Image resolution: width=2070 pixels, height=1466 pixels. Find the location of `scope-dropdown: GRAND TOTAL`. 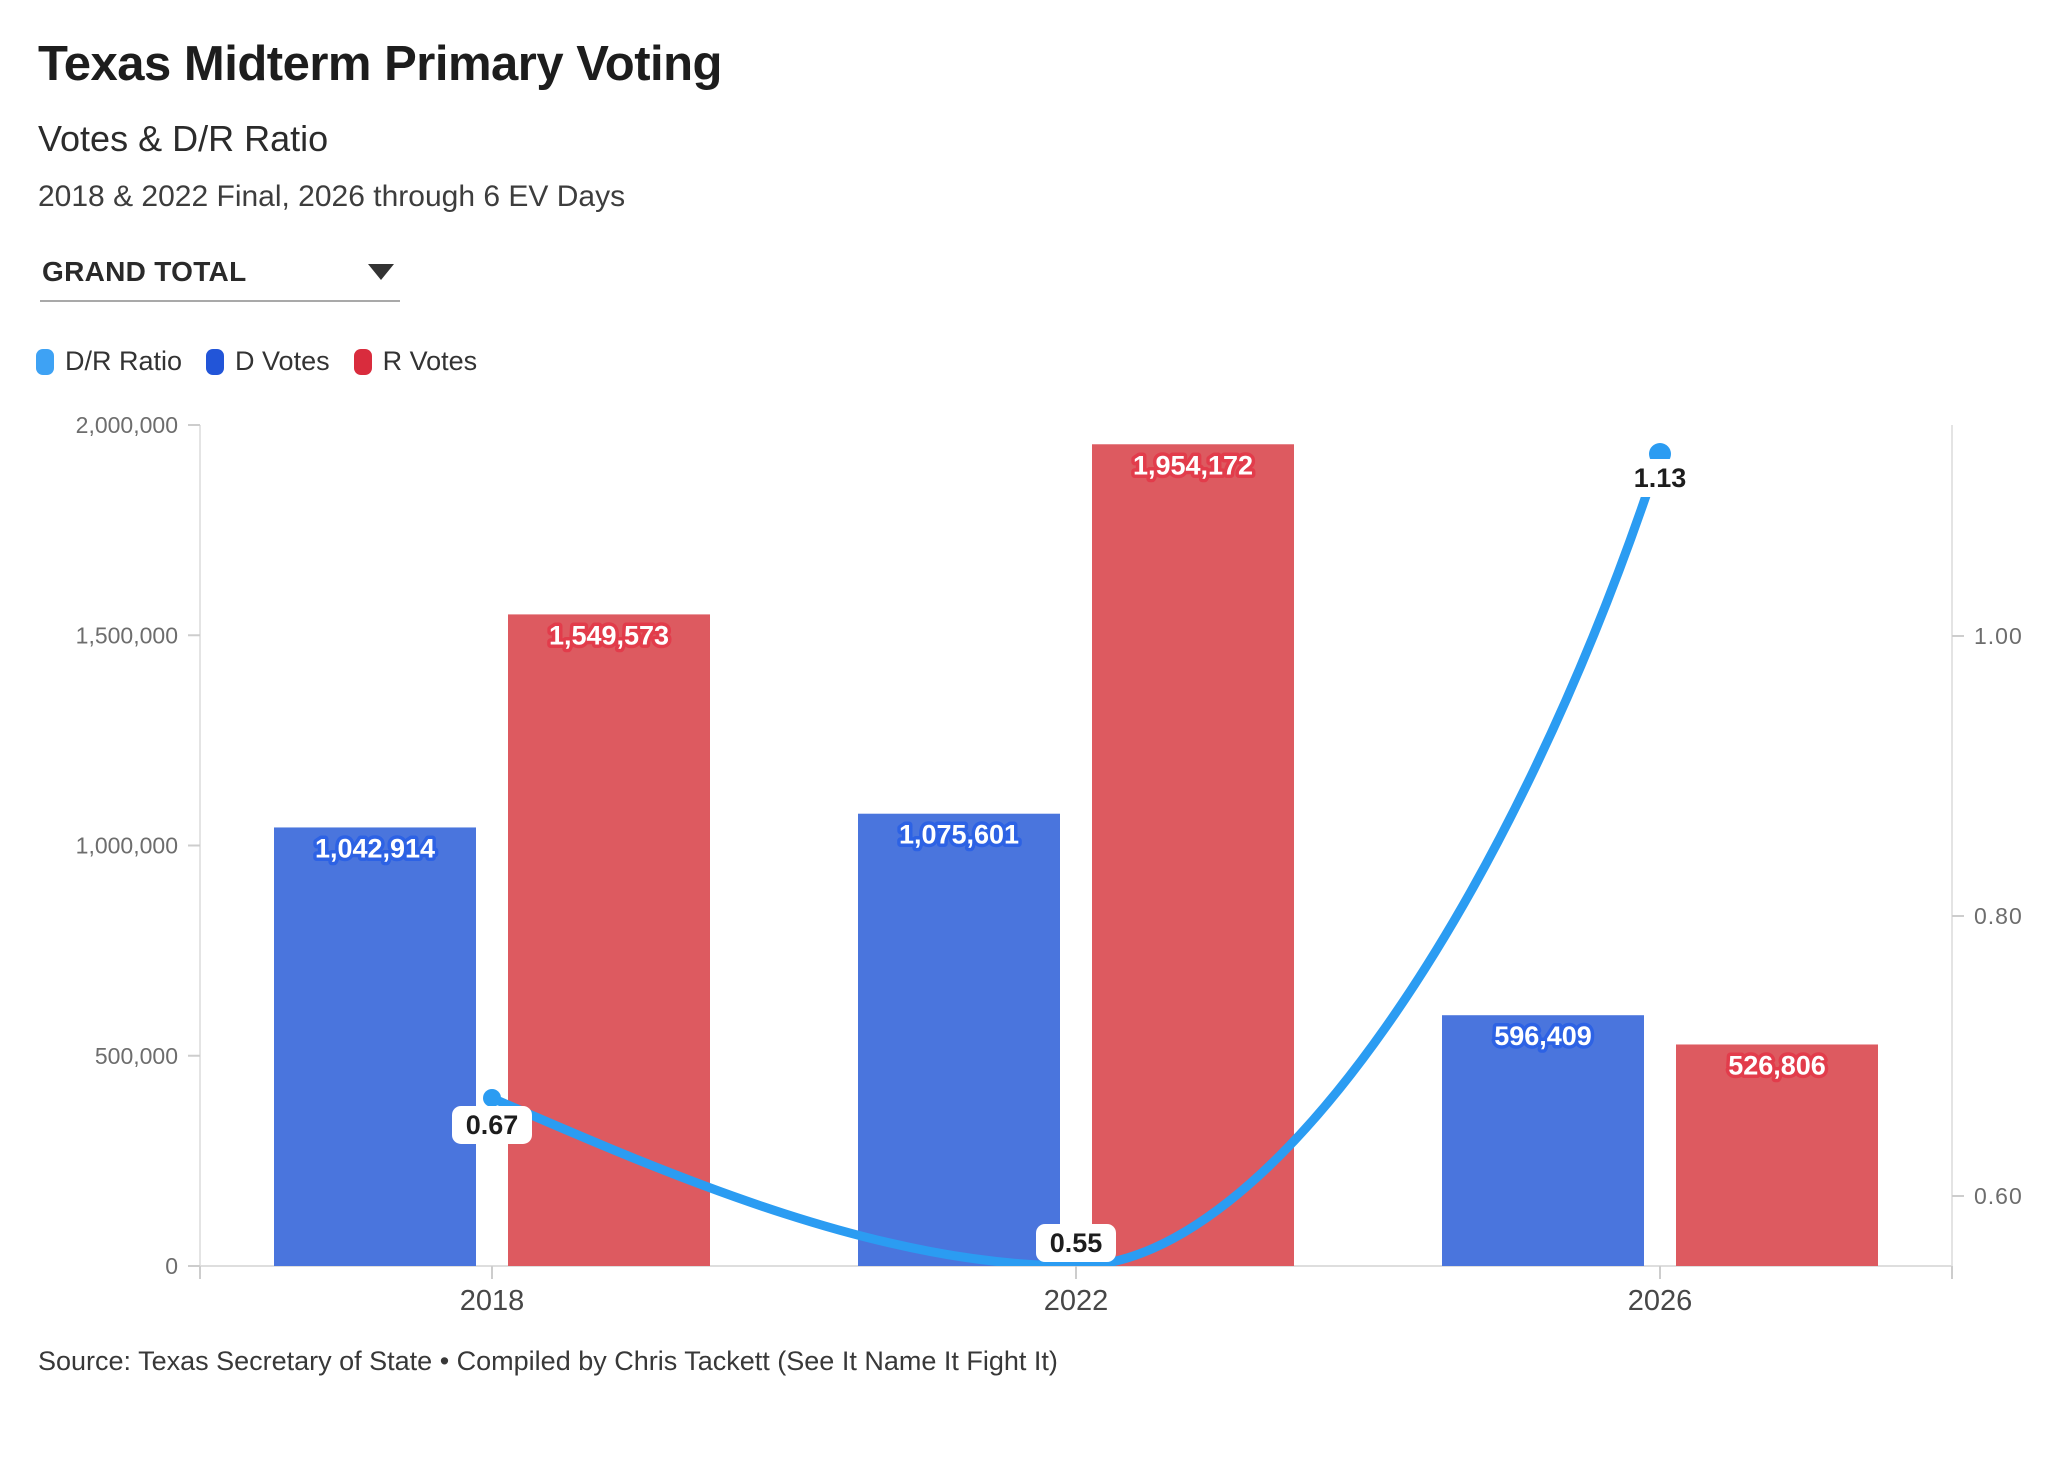

scope-dropdown: GRAND TOTAL is located at coordinates (220, 279).